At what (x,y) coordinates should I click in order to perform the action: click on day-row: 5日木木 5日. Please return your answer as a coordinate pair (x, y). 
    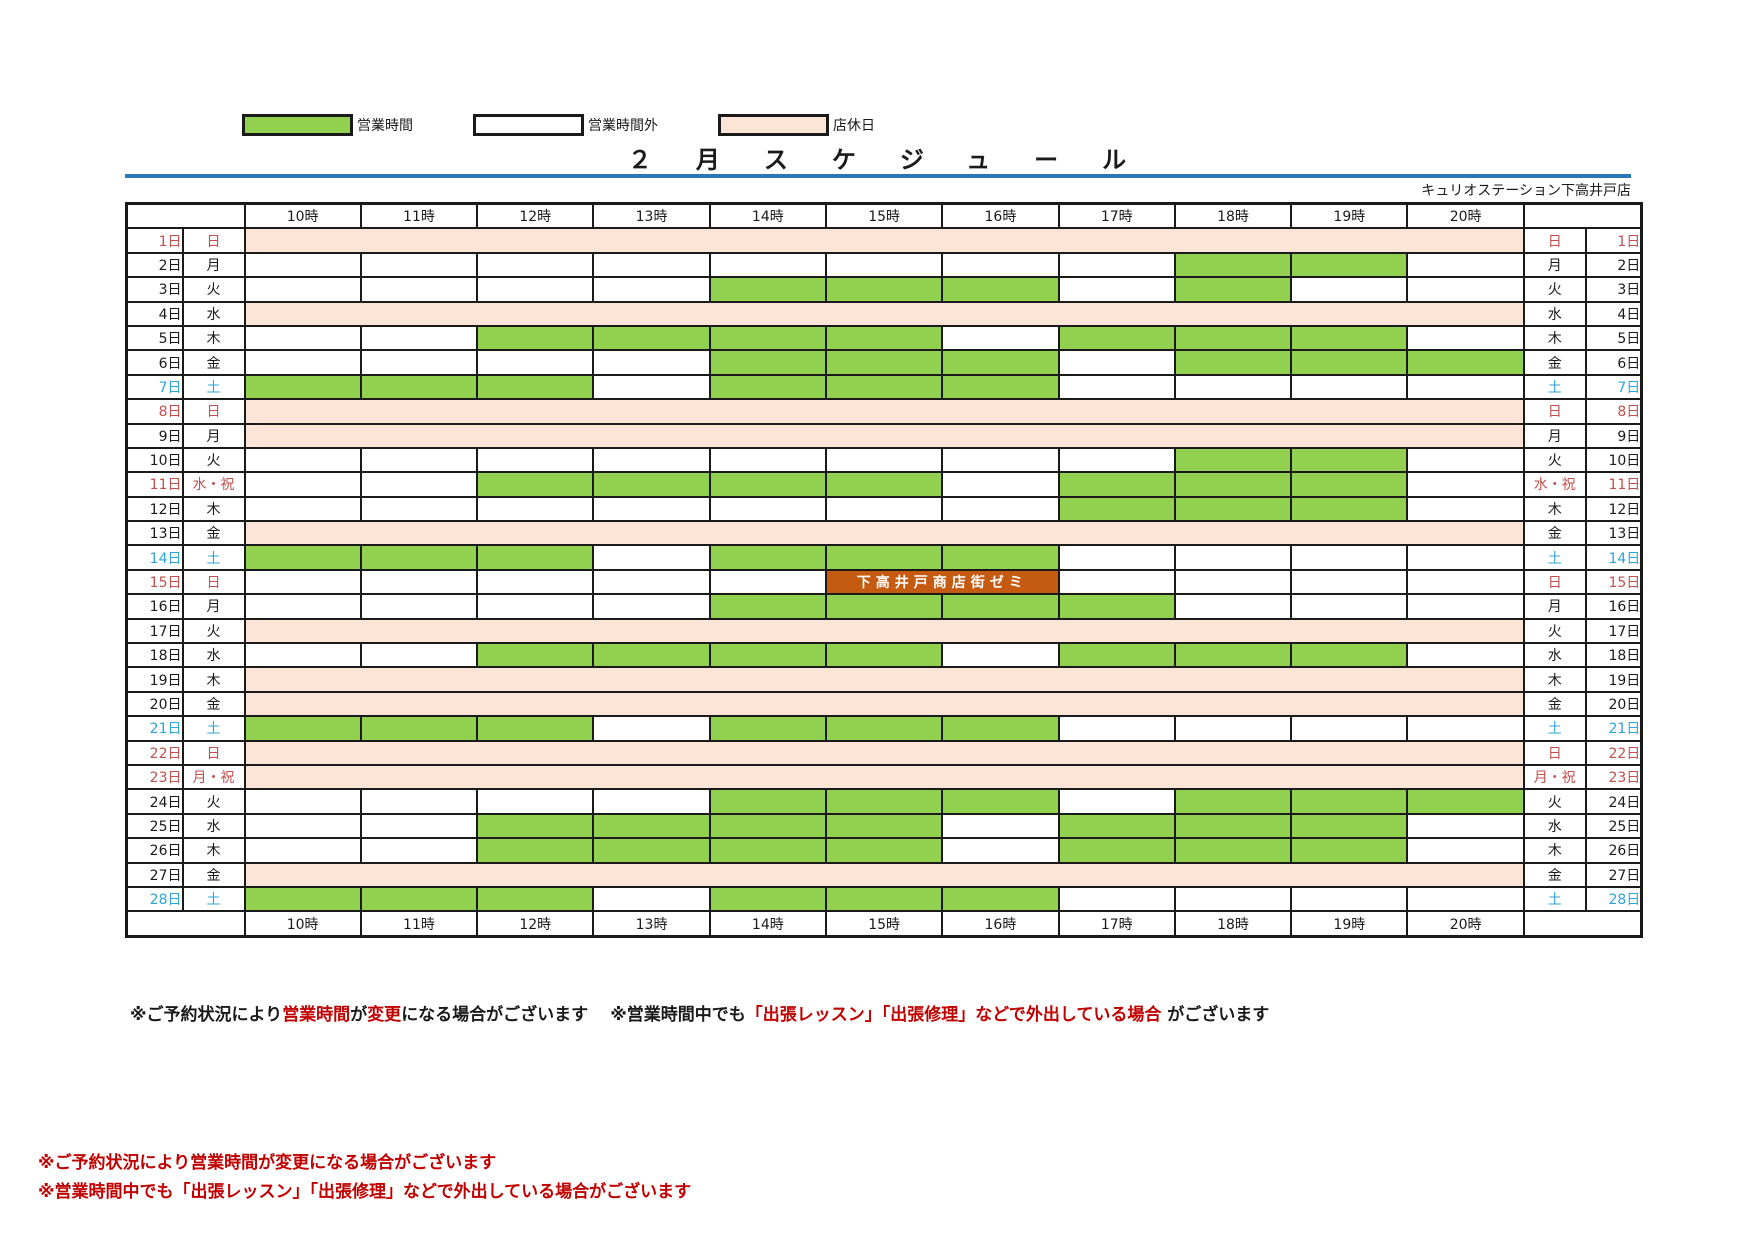
    Looking at the image, I should click on (884, 338).